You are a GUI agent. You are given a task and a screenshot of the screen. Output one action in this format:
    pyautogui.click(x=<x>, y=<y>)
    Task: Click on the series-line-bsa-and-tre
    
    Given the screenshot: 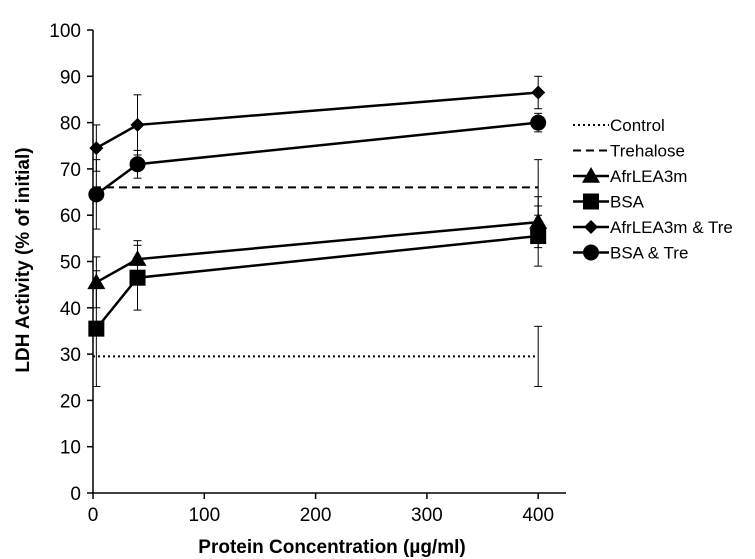 What is the action you would take?
    pyautogui.click(x=317, y=158)
    